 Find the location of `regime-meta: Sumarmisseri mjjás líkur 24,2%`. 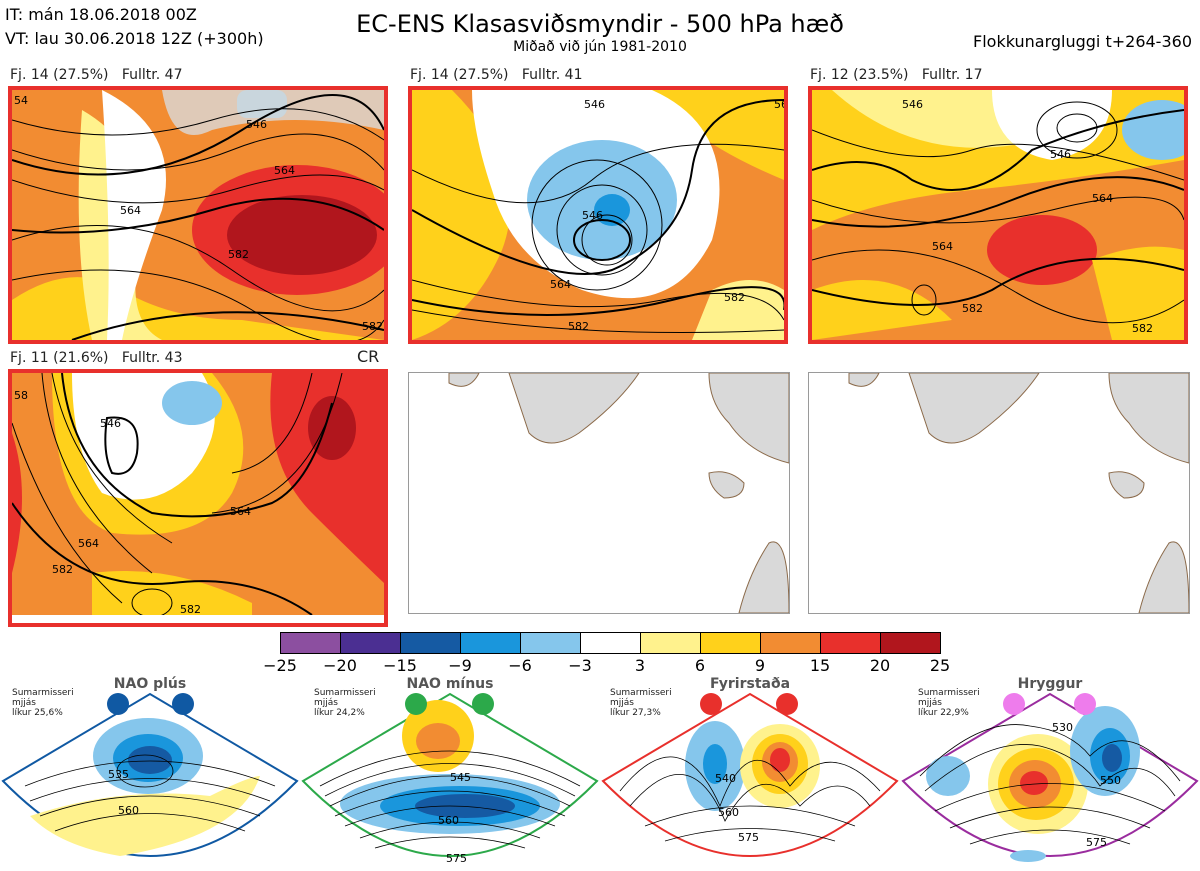

regime-meta: Sumarmisseri mjjás líkur 24,2% is located at coordinates (345, 703).